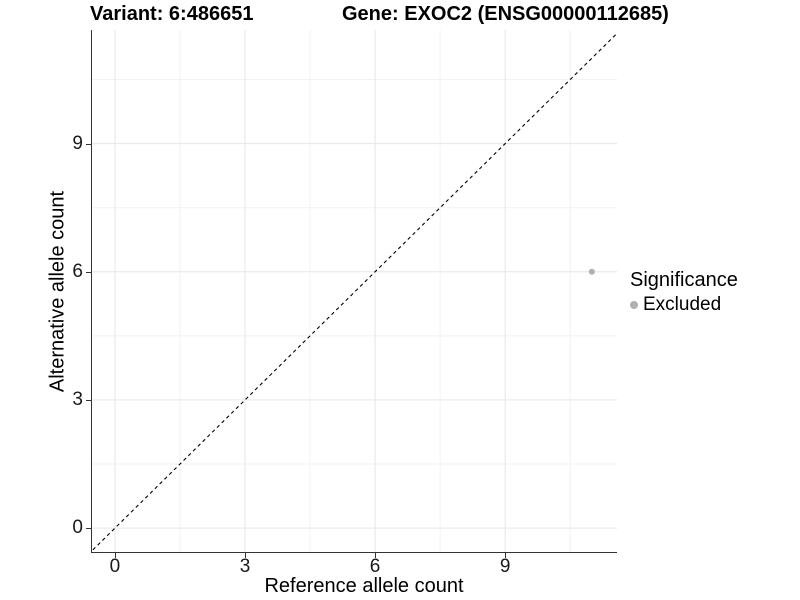 The height and width of the screenshot is (600, 800). Describe the element at coordinates (505, 14) in the screenshot. I see `gene-title: Gene: EXOC2 (ENSG00000112685)` at that location.